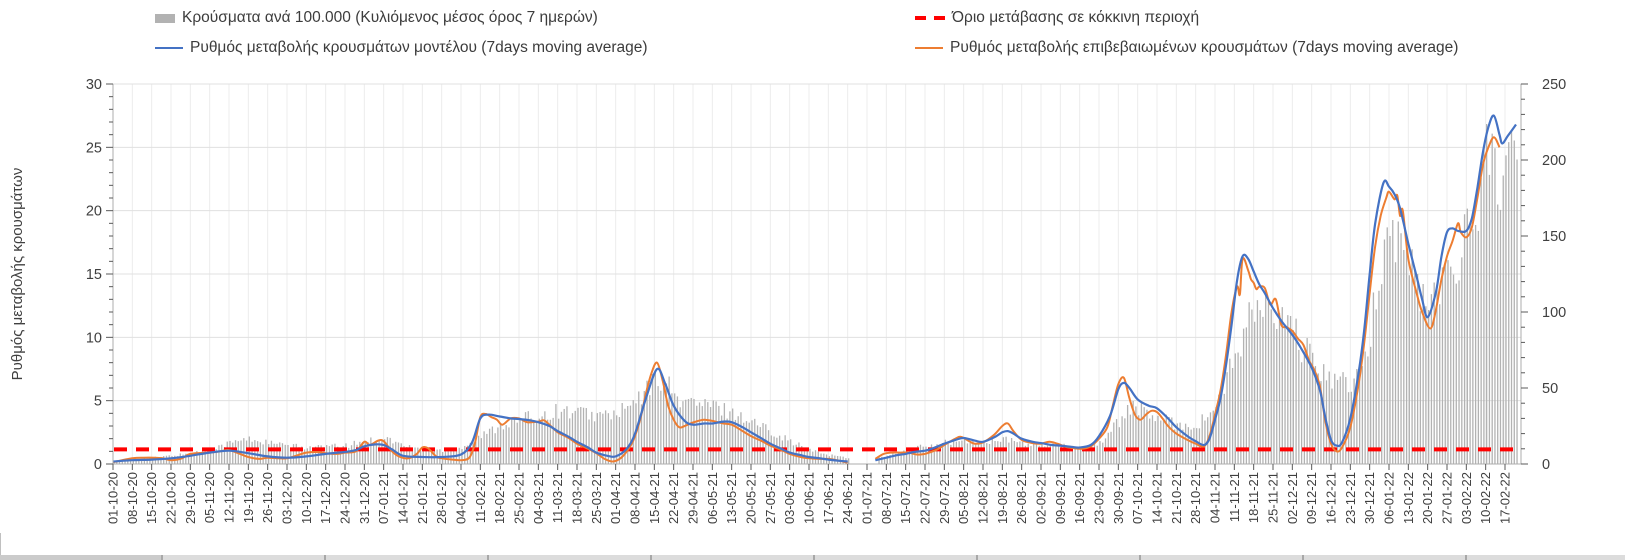 This screenshot has height=560, width=1625. What do you see at coordinates (94, 148) in the screenshot?
I see `svg-text: 25` at bounding box center [94, 148].